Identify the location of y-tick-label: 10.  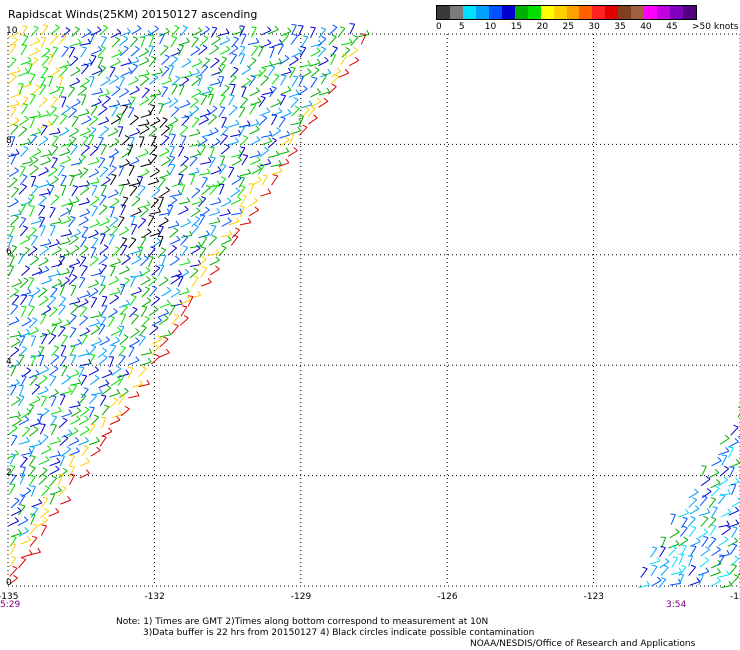
(12, 31).